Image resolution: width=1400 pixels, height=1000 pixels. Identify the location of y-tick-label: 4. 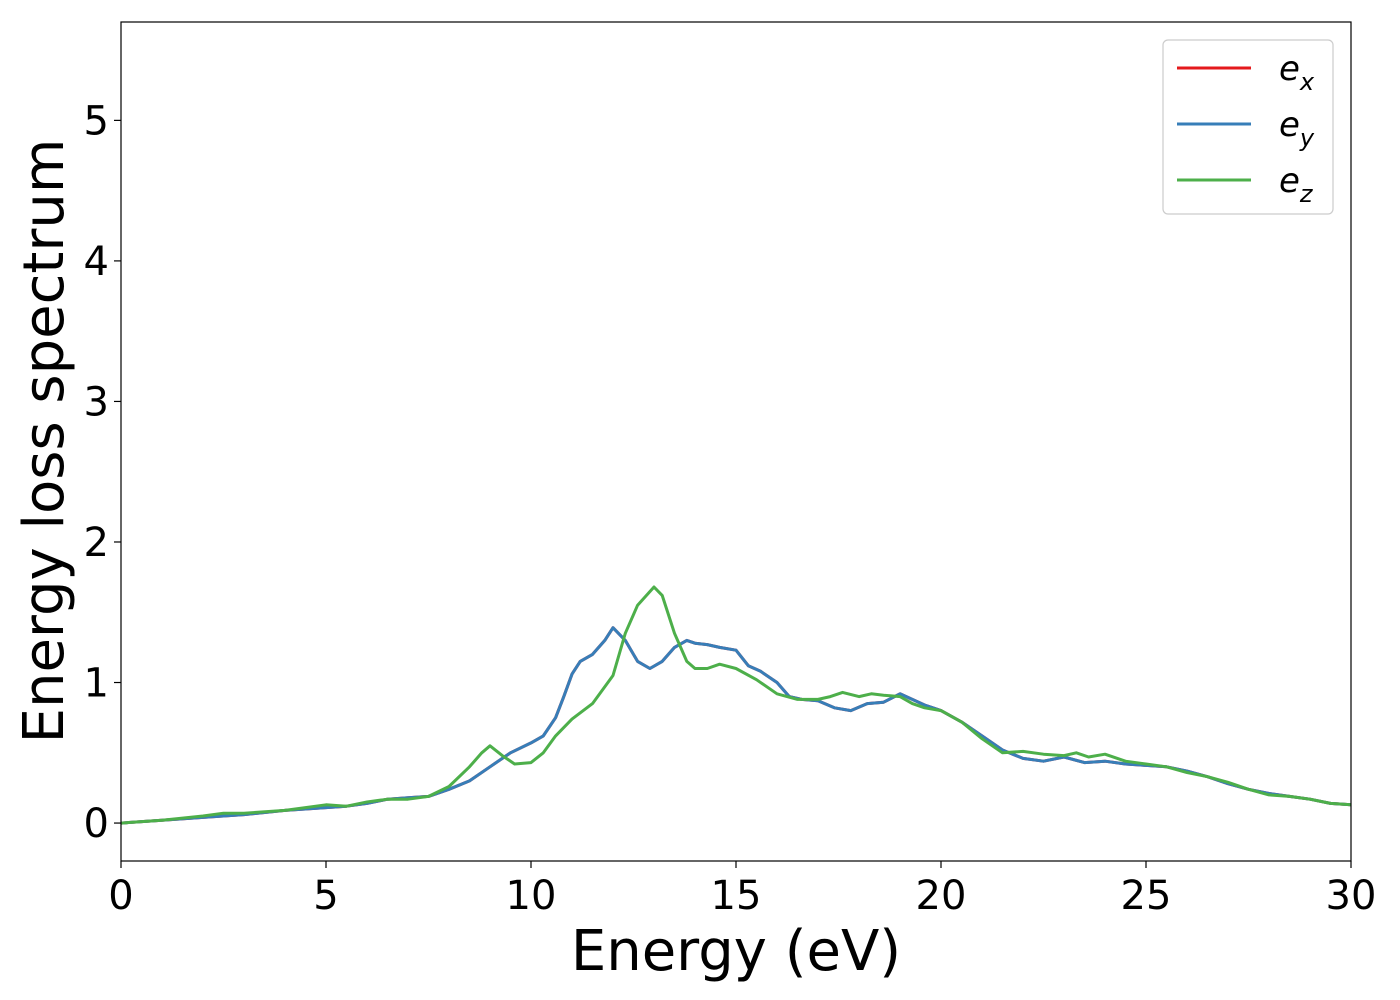
(96, 262).